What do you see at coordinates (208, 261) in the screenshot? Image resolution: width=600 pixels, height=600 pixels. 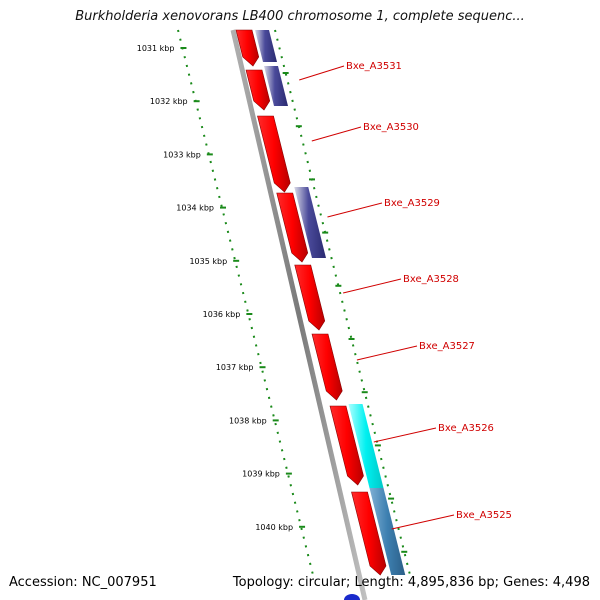 I see `scale-label: 1035 kbp` at bounding box center [208, 261].